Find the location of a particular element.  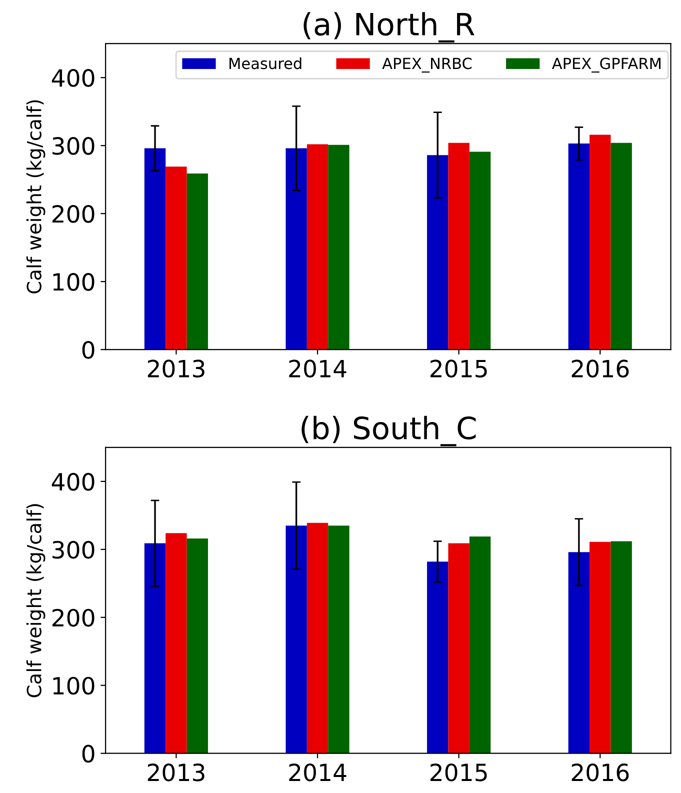

legend-label: Measured is located at coordinates (266, 63).